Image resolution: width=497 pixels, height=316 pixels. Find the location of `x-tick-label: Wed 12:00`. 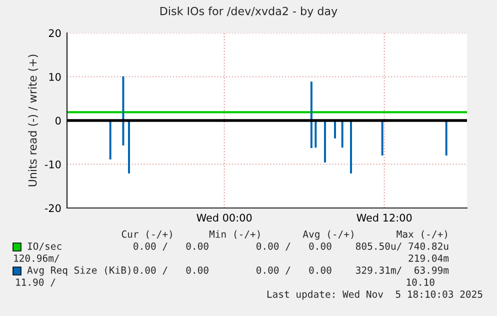

x-tick-label: Wed 12:00 is located at coordinates (384, 218).